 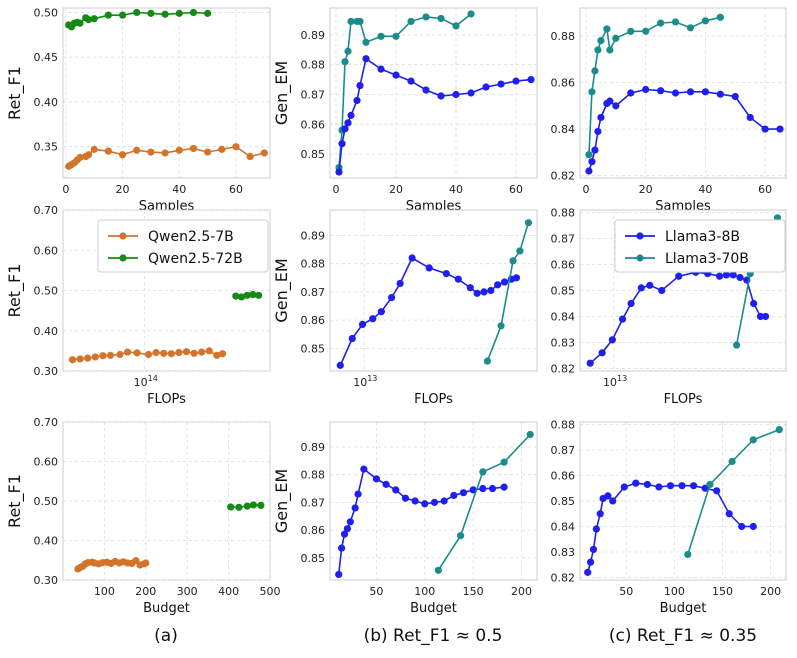 I want to click on y-tick-label: 0.70, so click(x=46, y=210).